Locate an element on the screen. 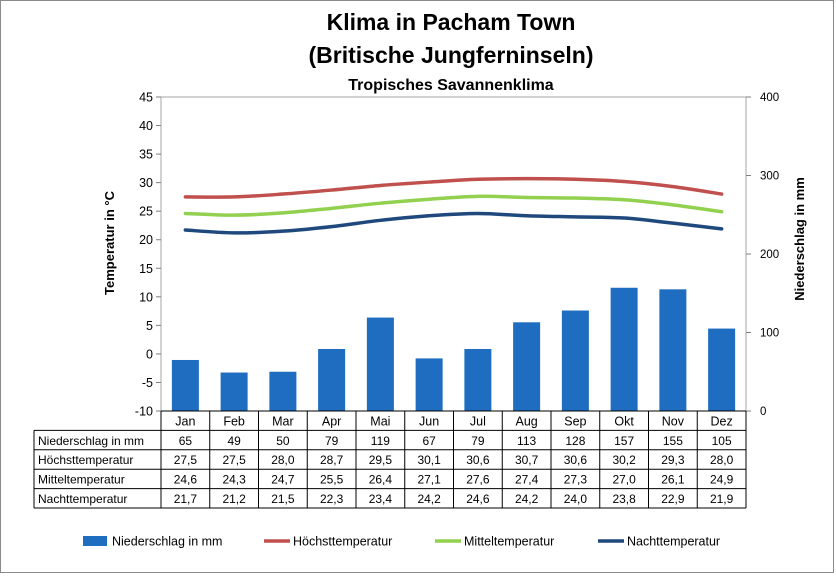  table-cell: 28,7 is located at coordinates (332, 460).